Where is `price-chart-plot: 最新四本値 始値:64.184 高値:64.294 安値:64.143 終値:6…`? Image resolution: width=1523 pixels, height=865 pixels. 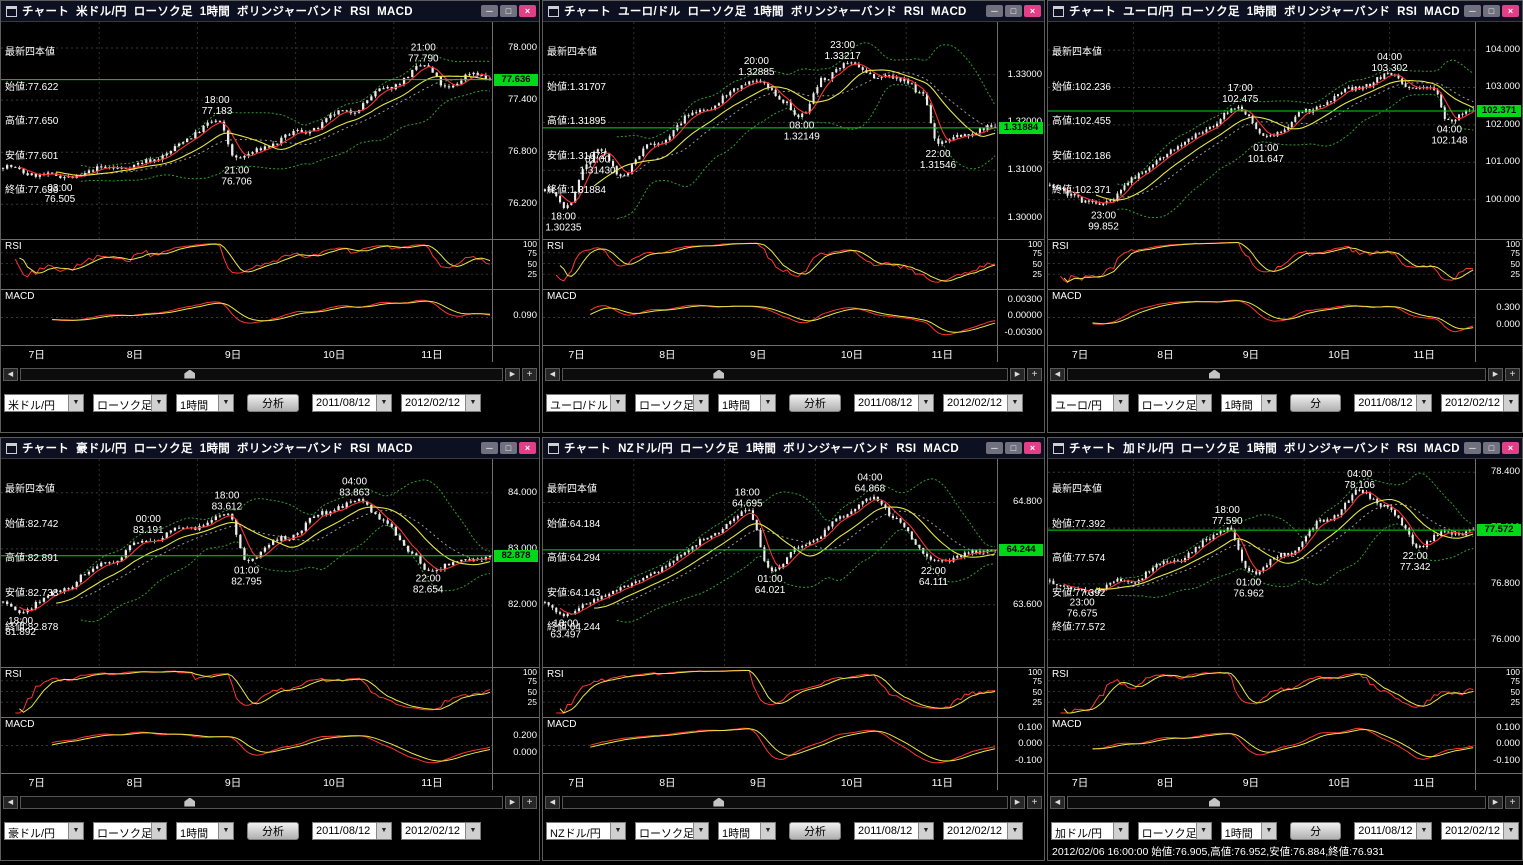 price-chart-plot: 最新四本値 始値:64.184 高値:64.294 安値:64.143 終値:6… is located at coordinates (770, 563).